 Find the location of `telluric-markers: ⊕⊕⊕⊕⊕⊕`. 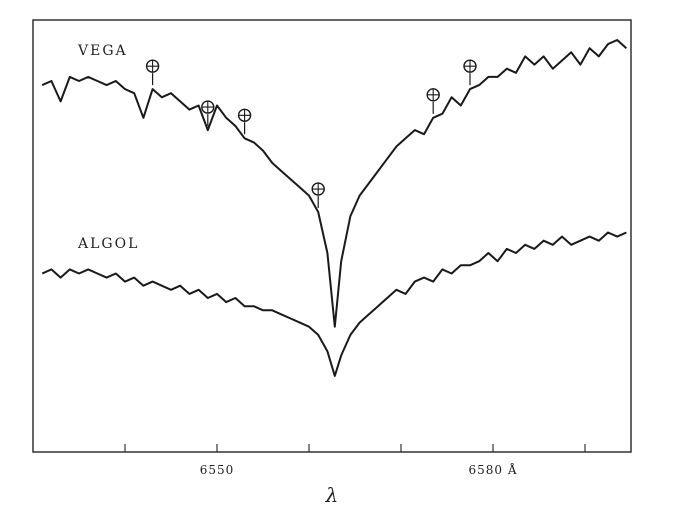

telluric-markers: ⊕⊕⊕⊕⊕⊕ is located at coordinates (311, 134).